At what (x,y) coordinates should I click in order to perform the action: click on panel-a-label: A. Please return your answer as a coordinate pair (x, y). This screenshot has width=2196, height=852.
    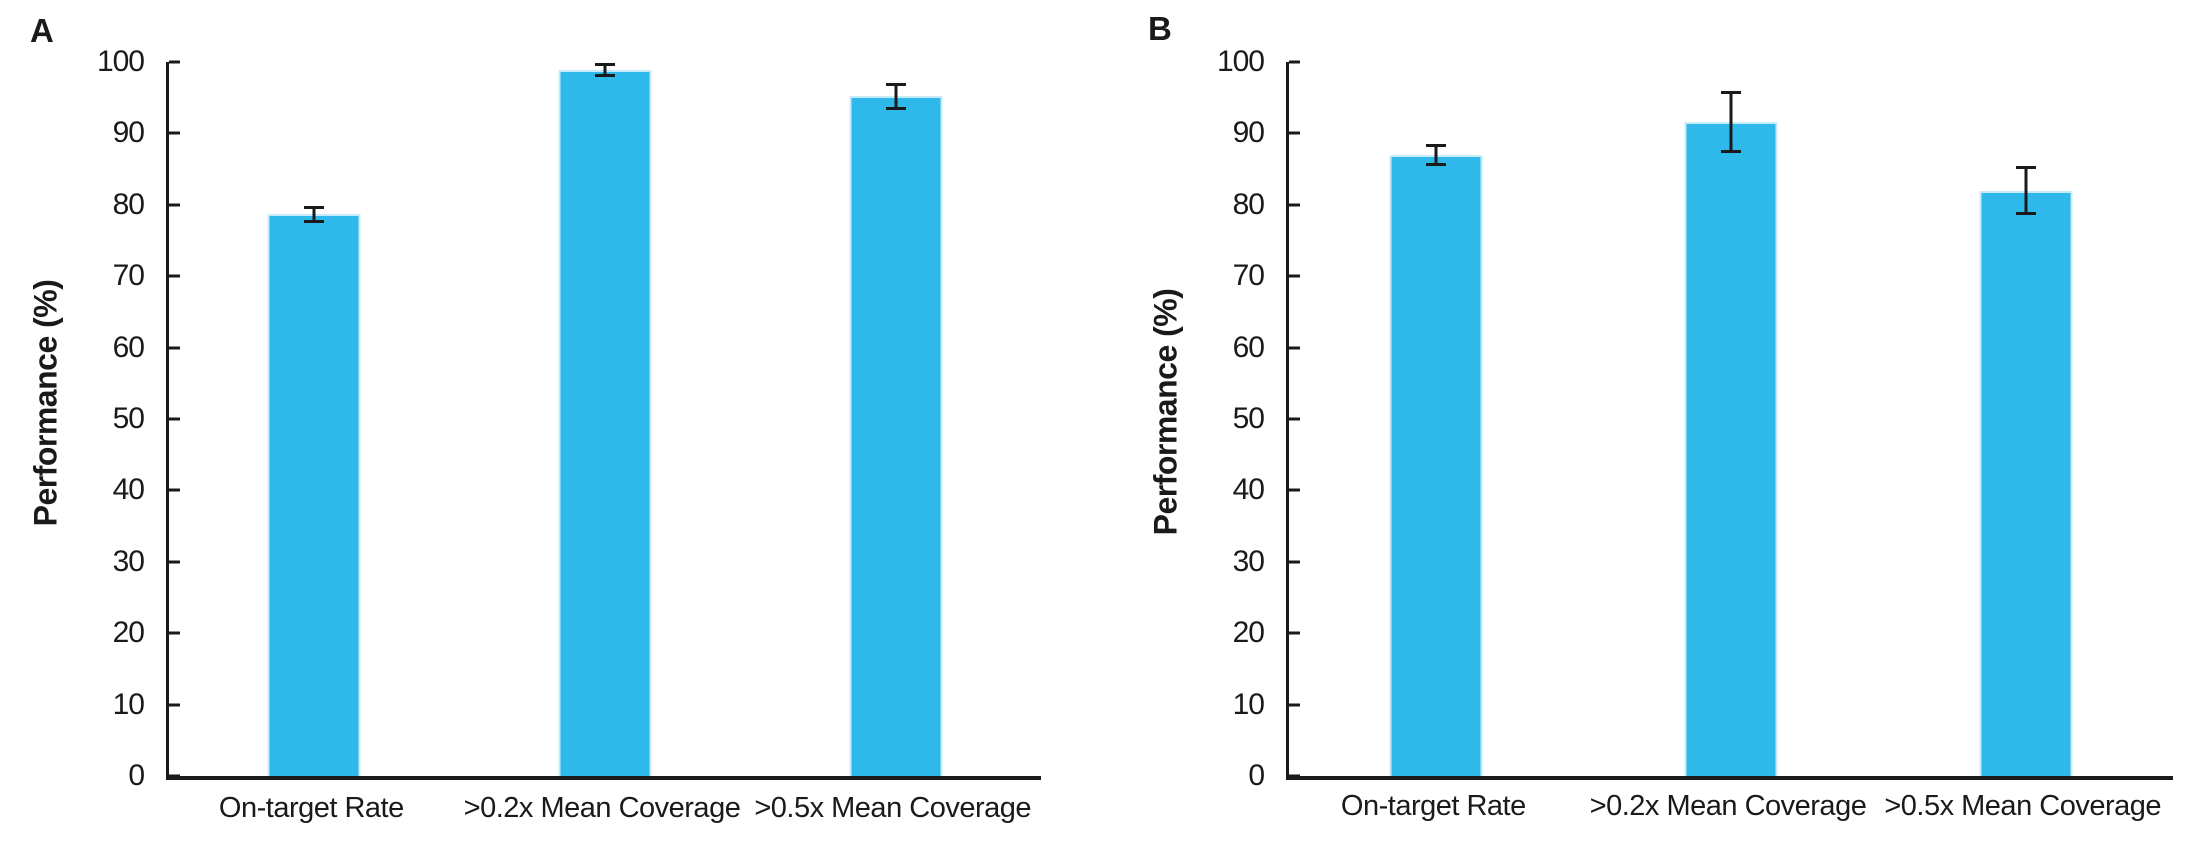
    Looking at the image, I should click on (42, 30).